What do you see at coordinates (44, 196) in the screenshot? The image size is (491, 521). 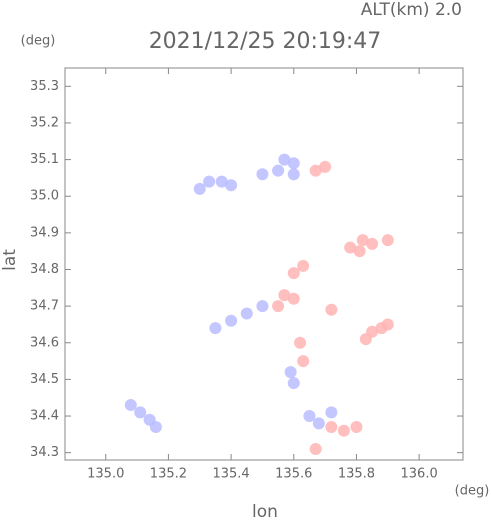 I see `y-tick-label: 35.0` at bounding box center [44, 196].